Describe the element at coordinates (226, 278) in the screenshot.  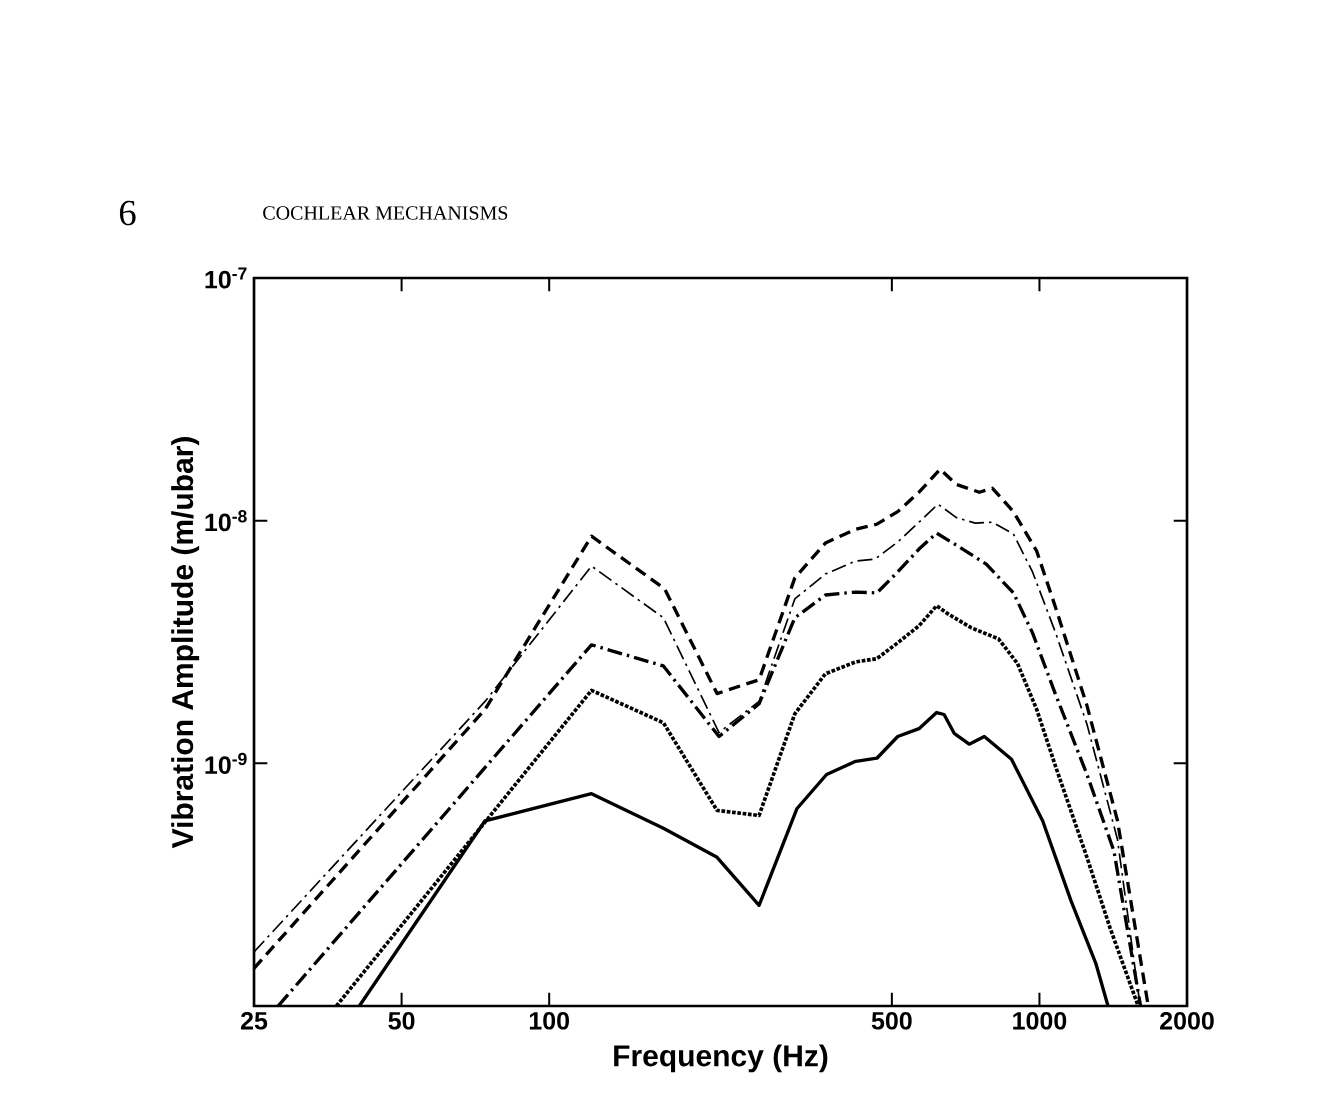
I see `y-tick-label: 10$^{-7}$` at that location.